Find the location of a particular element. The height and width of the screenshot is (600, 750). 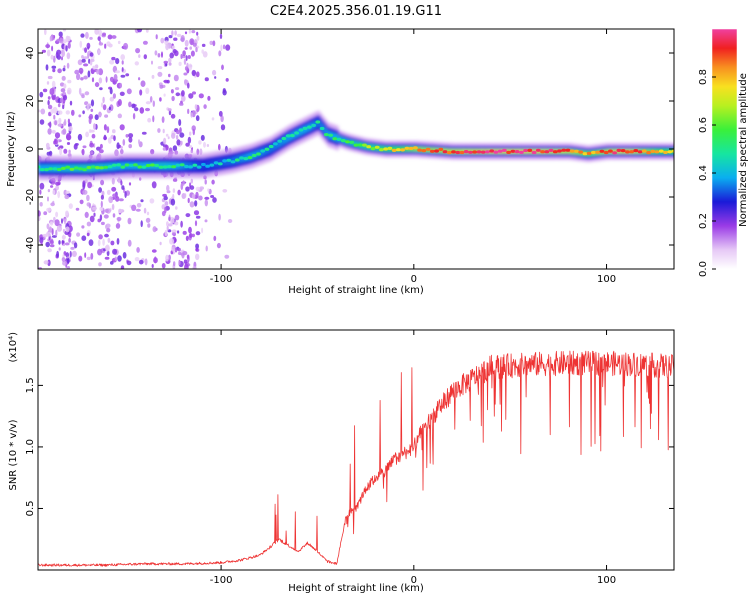

snr-y-multiplier: (x10⁴) is located at coordinates (13, 347).